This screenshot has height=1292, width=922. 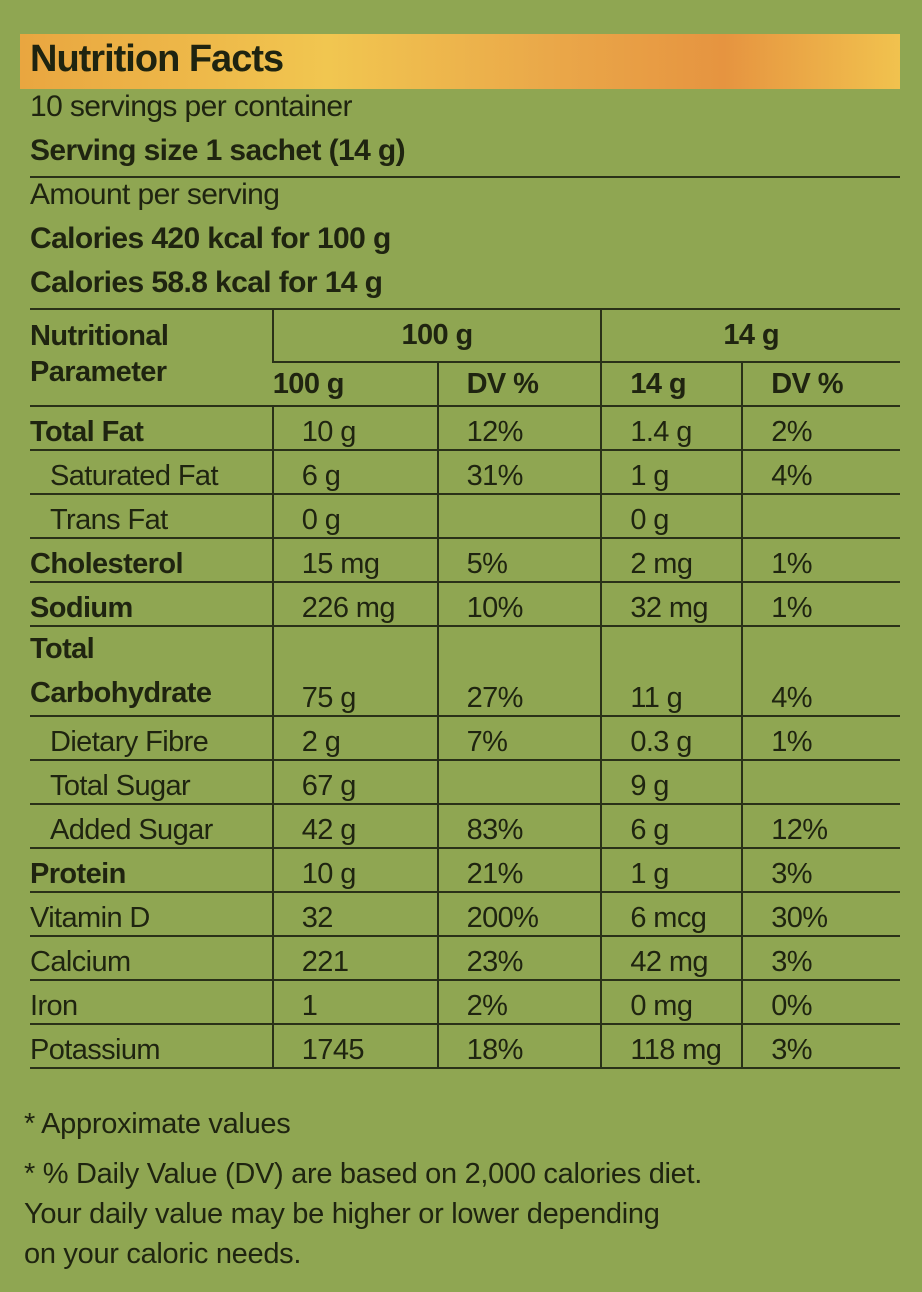 What do you see at coordinates (671, 428) in the screenshot?
I see `value-14g: 1.4 g` at bounding box center [671, 428].